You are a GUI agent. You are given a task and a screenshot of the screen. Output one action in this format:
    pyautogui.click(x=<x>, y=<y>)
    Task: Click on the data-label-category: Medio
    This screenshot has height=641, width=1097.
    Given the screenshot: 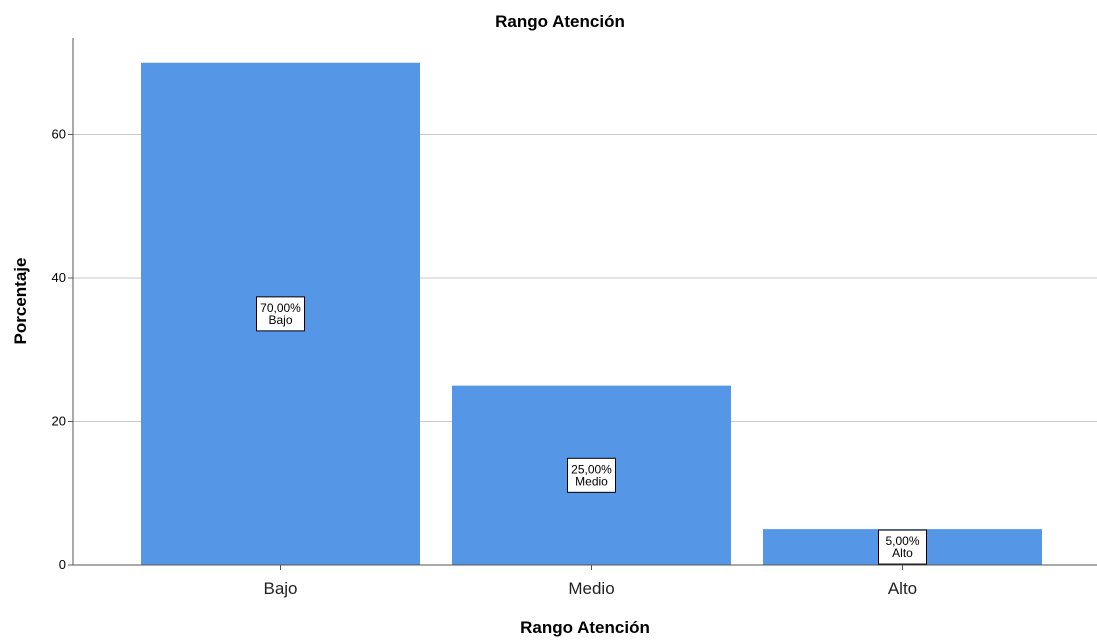 What is the action you would take?
    pyautogui.click(x=591, y=481)
    